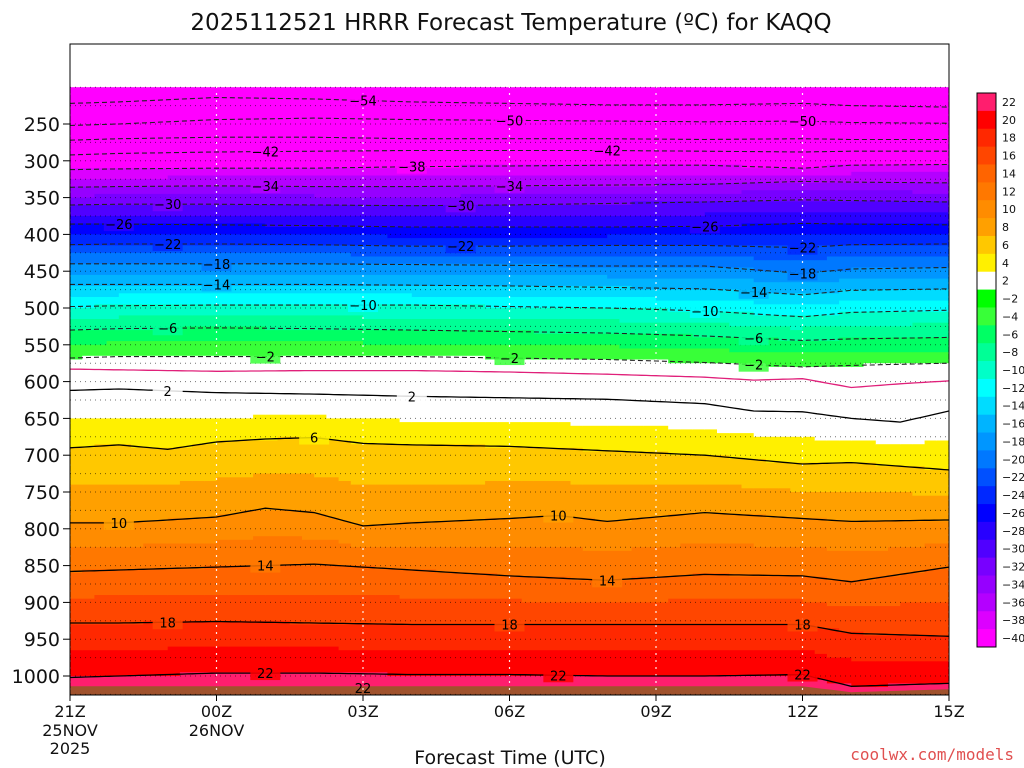 This screenshot has height=768, width=1024. I want to click on colorbar-label: 14, so click(1009, 173).